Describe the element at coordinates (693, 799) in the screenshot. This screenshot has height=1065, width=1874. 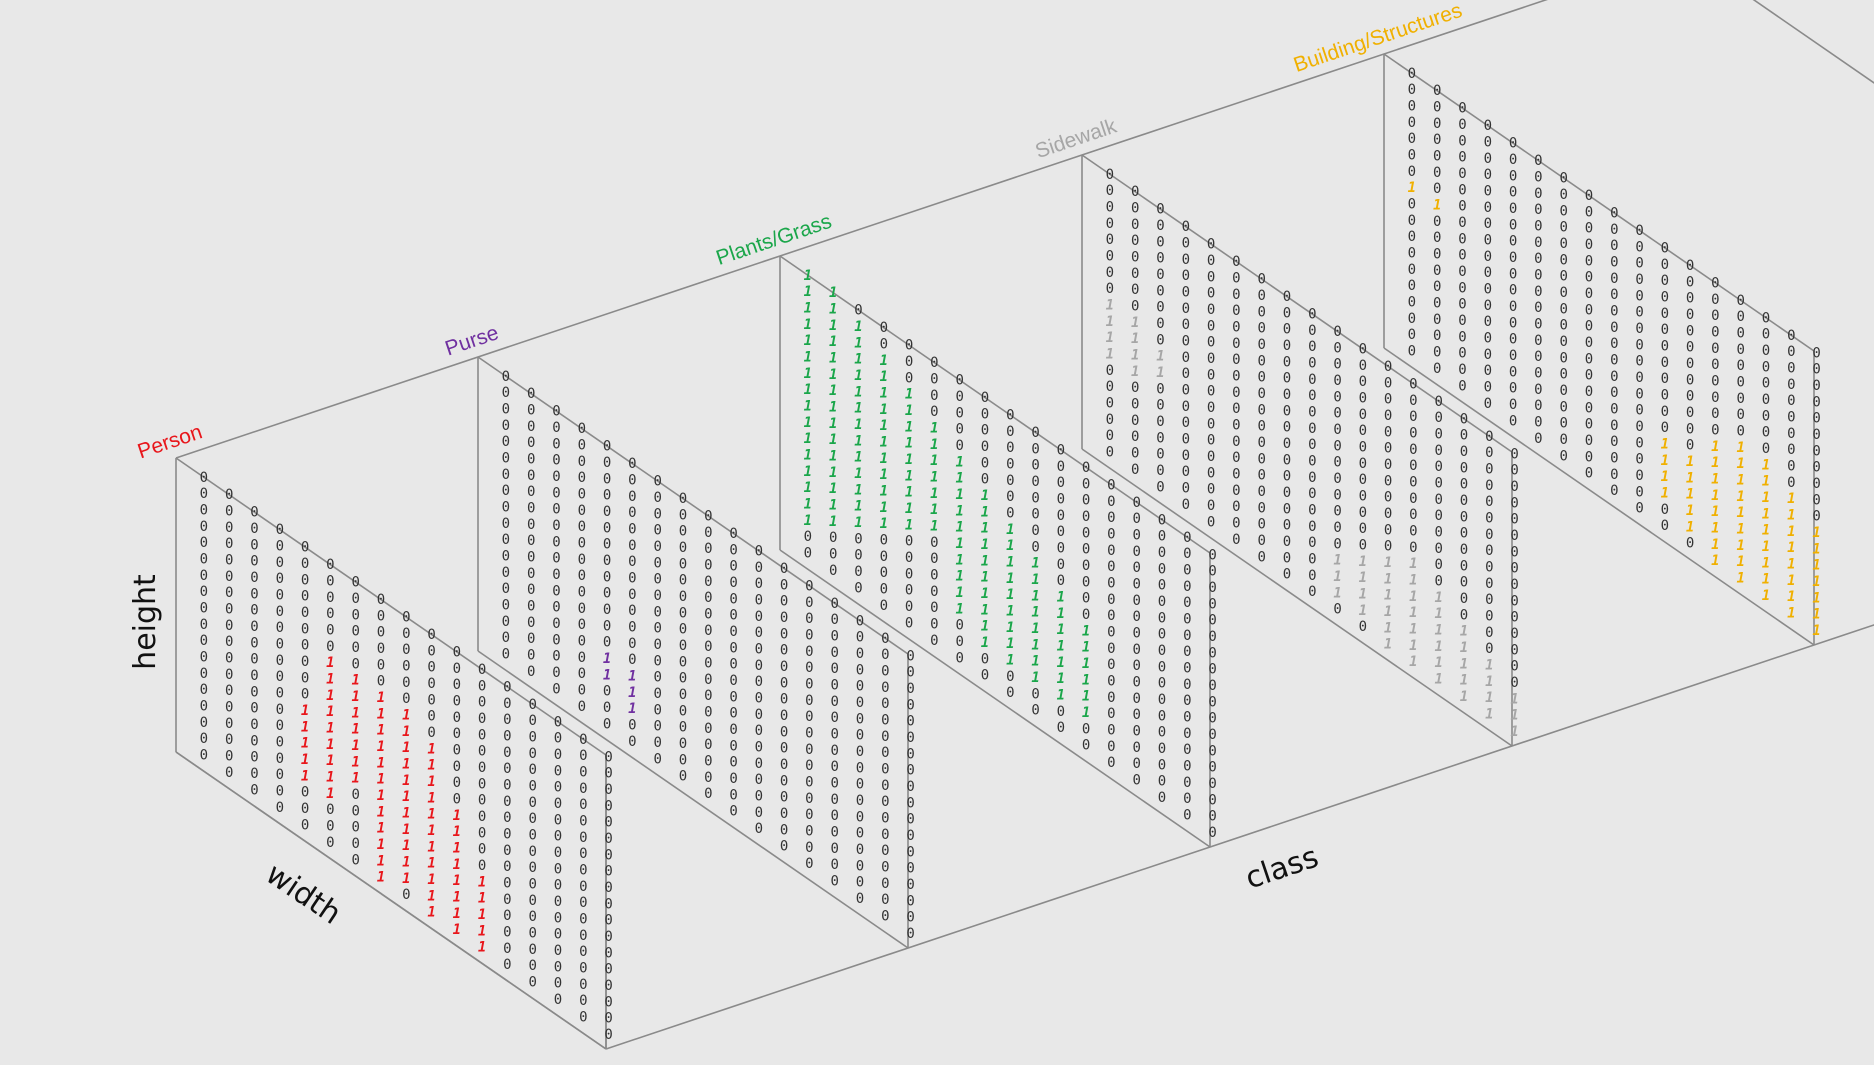
I see `slab-bottom-edge` at that location.